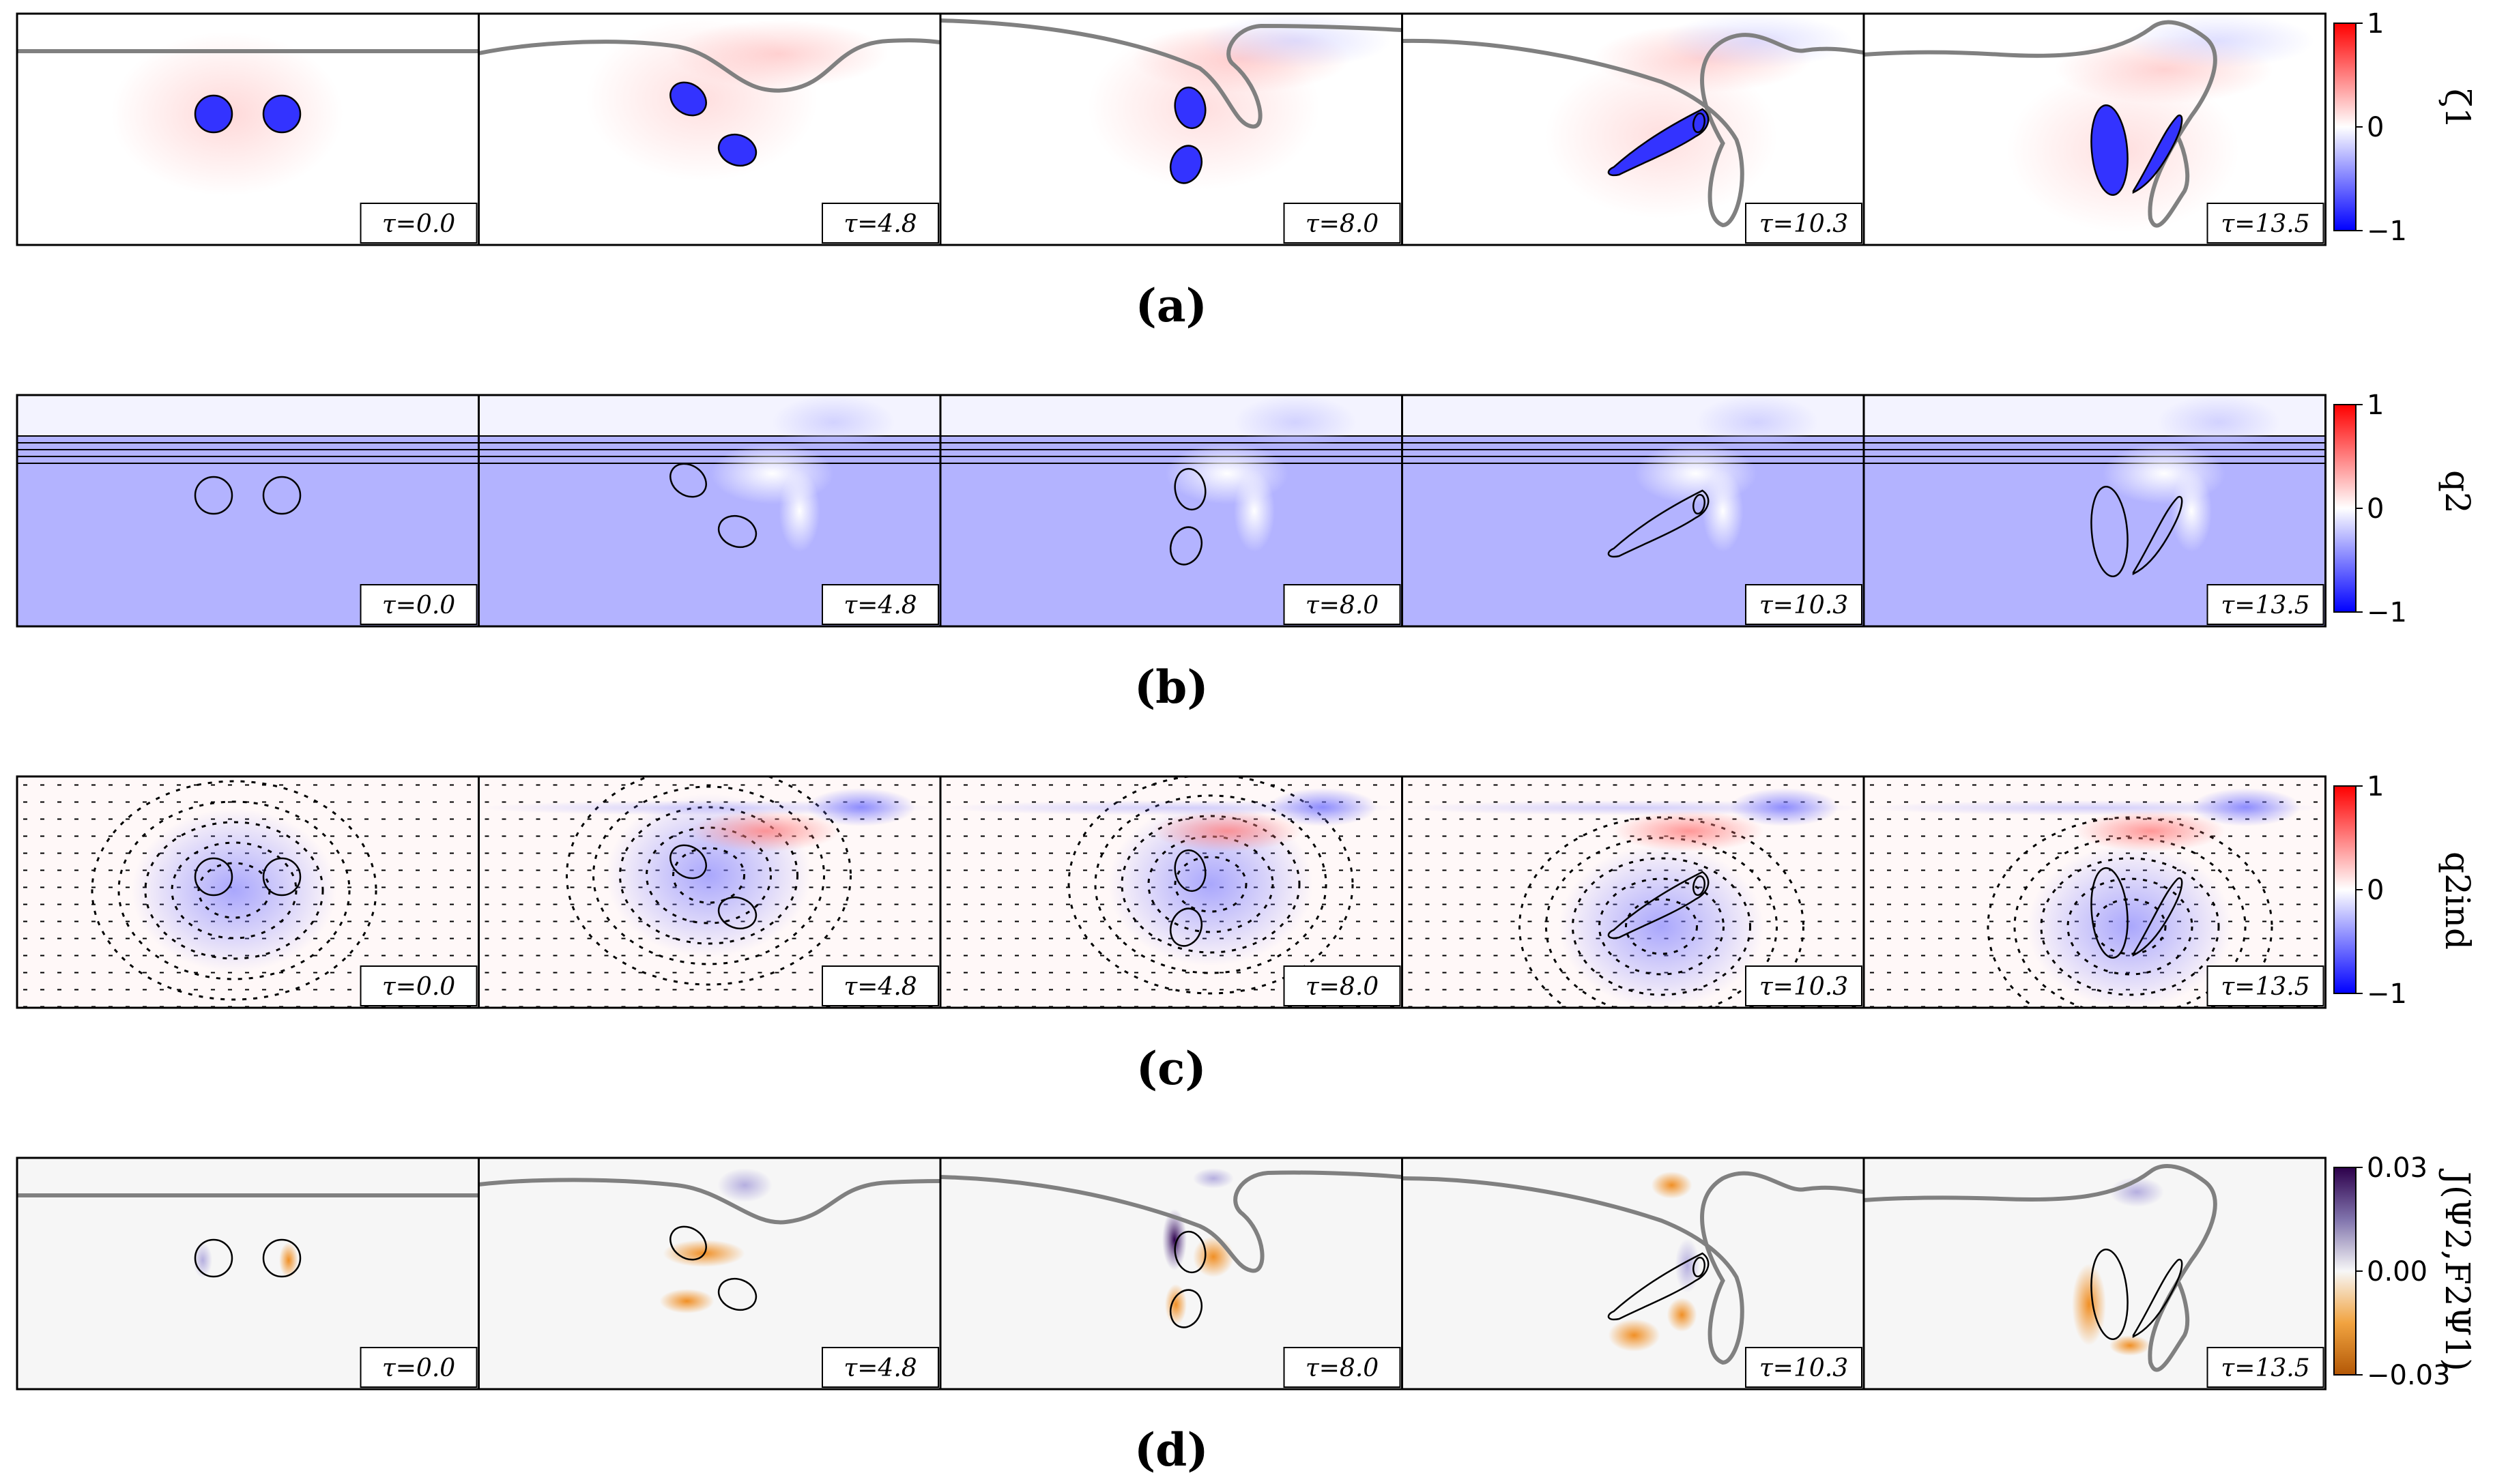 The height and width of the screenshot is (1484, 2493). Describe the element at coordinates (1633, 511) in the screenshot. I see `panel-b-3: τ=10.3` at that location.